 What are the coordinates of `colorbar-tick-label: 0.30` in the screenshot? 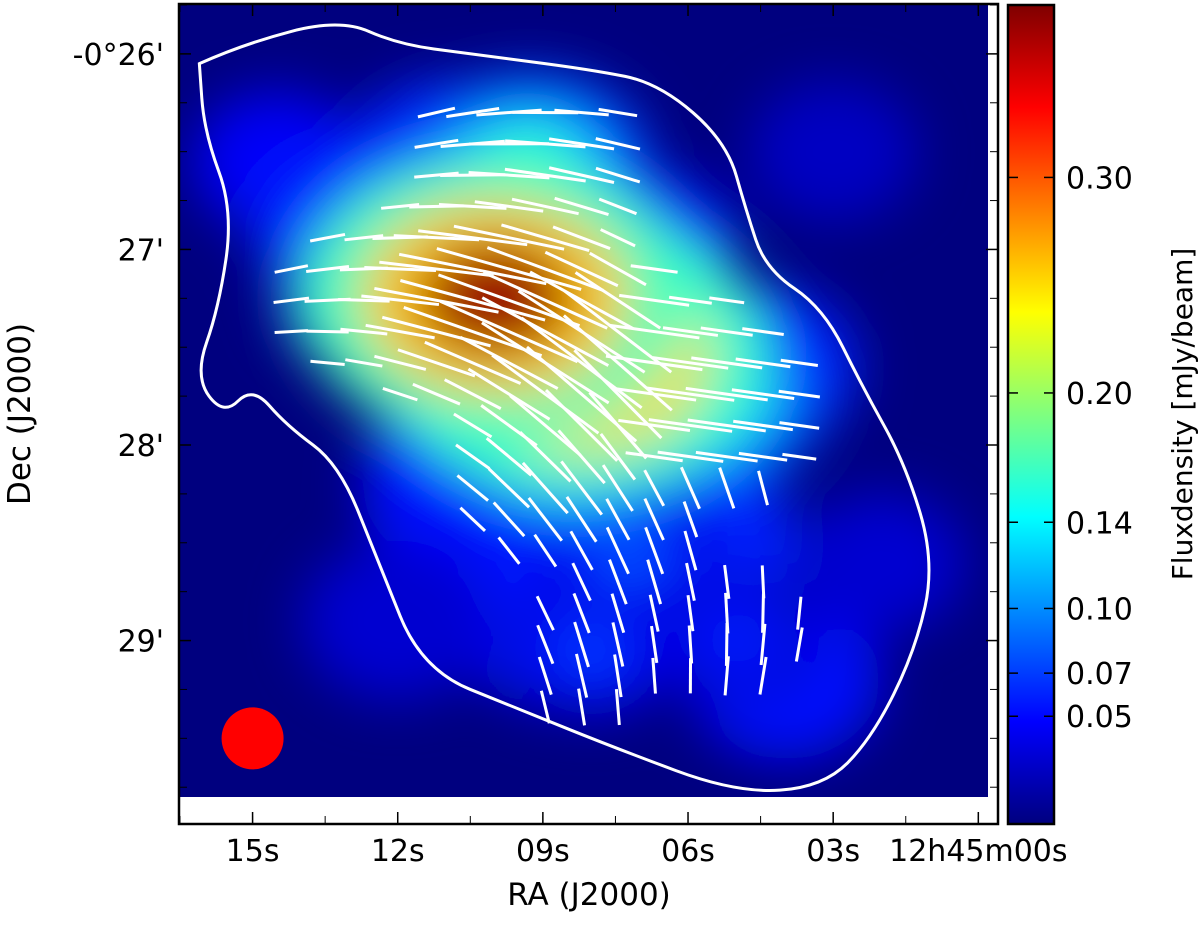 It's located at (1099, 178).